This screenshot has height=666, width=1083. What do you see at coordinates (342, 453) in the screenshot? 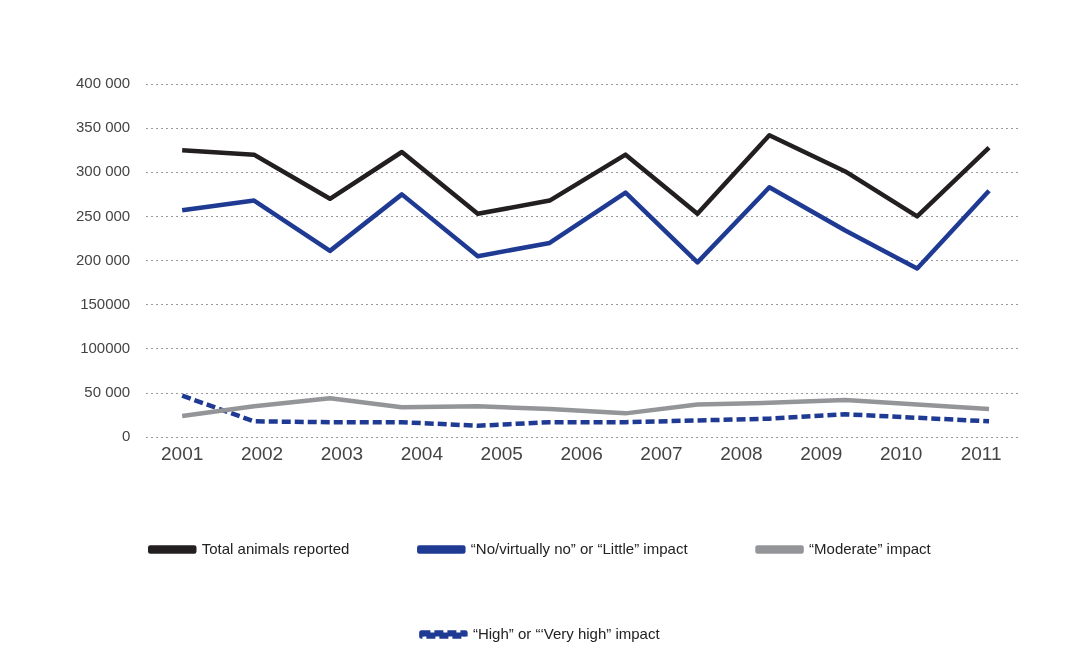
I see `x-tick-label: 2003` at bounding box center [342, 453].